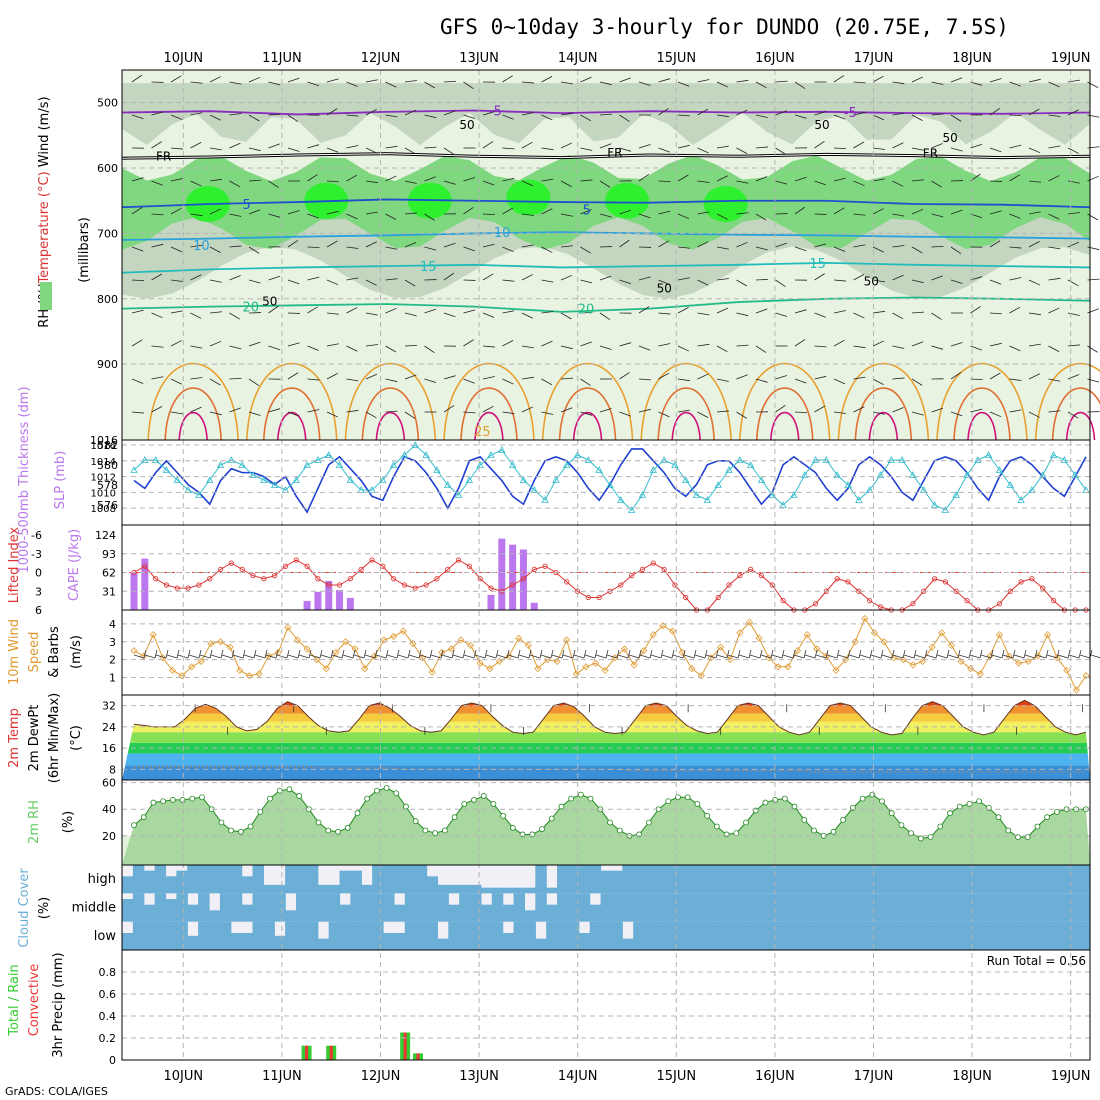 The image size is (1100, 1100). What do you see at coordinates (587, 211) in the screenshot?
I see `temp-label-5: 5` at bounding box center [587, 211].